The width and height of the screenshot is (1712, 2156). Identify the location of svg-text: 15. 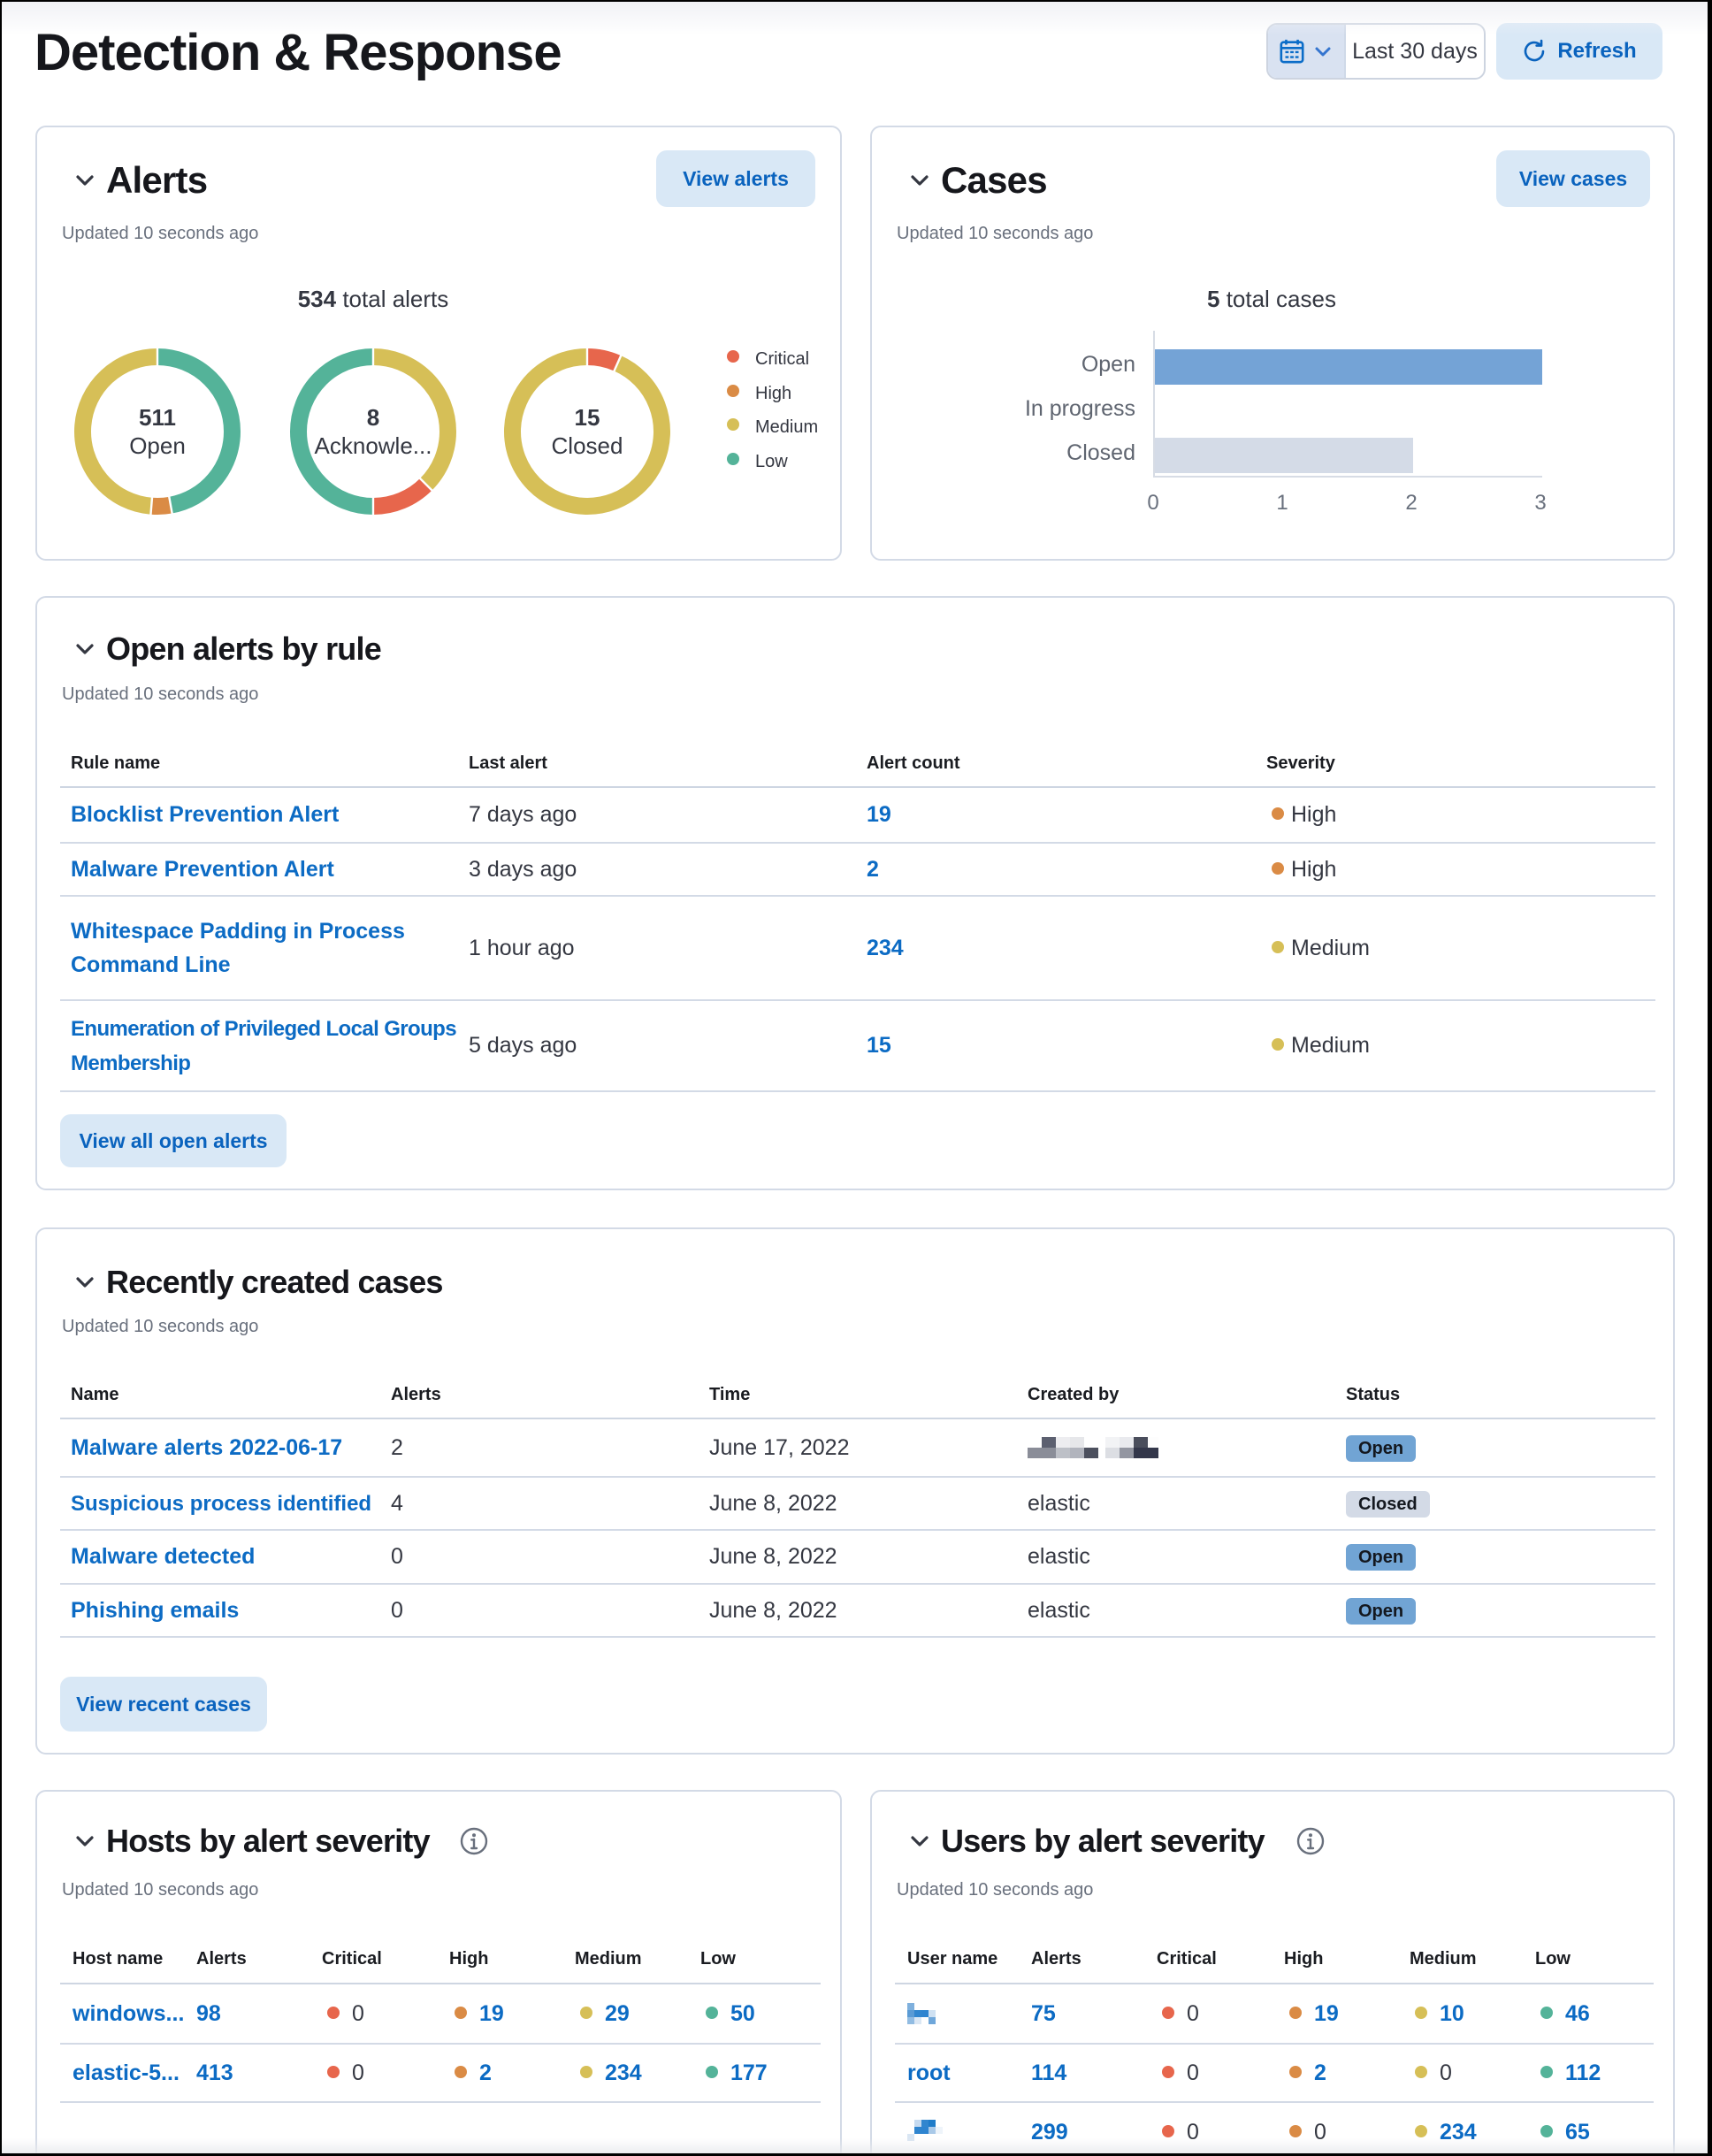
(587, 417).